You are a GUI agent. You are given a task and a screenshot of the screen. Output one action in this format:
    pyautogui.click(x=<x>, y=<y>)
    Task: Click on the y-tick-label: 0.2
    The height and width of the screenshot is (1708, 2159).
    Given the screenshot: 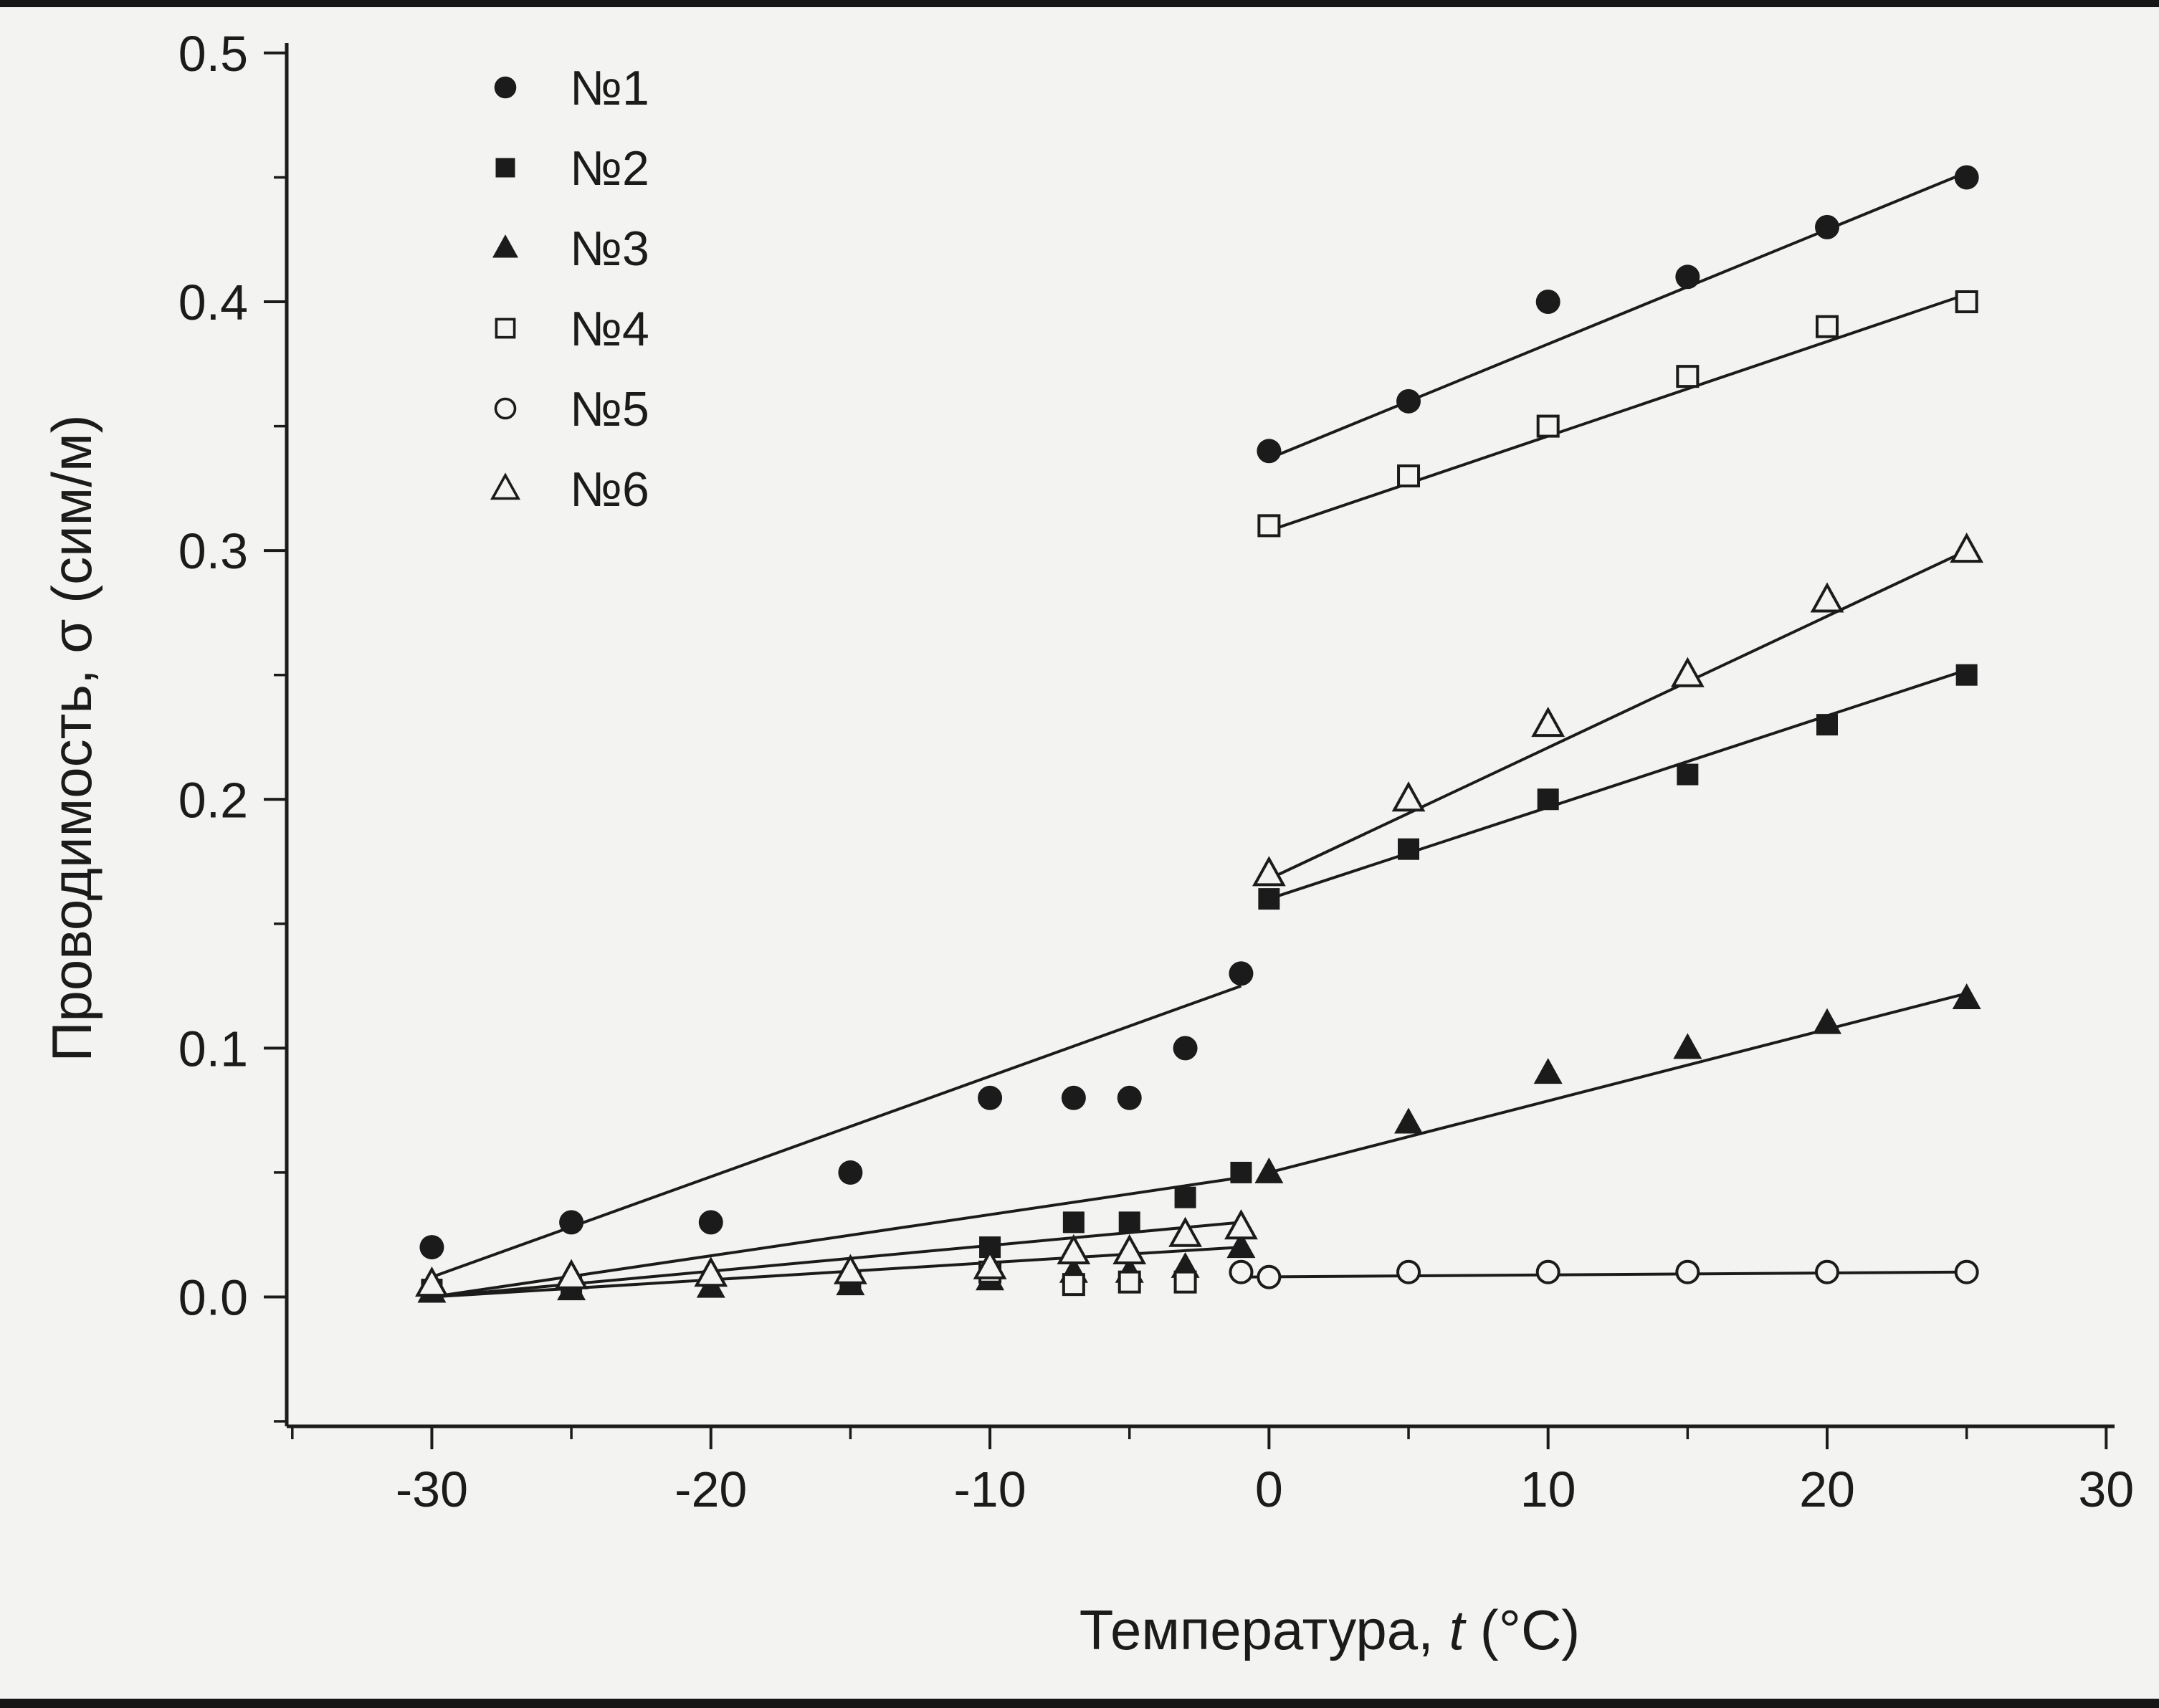 What is the action you would take?
    pyautogui.click(x=213, y=800)
    